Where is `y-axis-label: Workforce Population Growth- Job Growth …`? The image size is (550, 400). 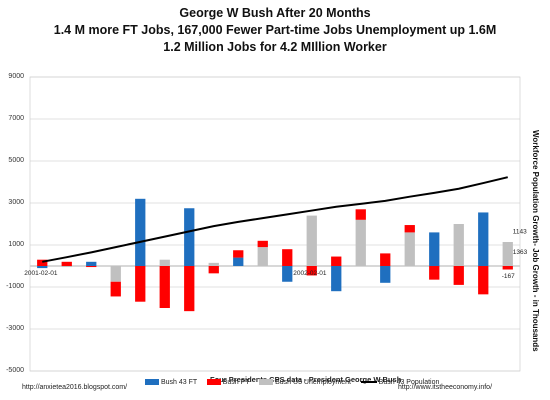 y-axis-label: Workforce Population Growth- Job Growth … is located at coordinates (535, 241).